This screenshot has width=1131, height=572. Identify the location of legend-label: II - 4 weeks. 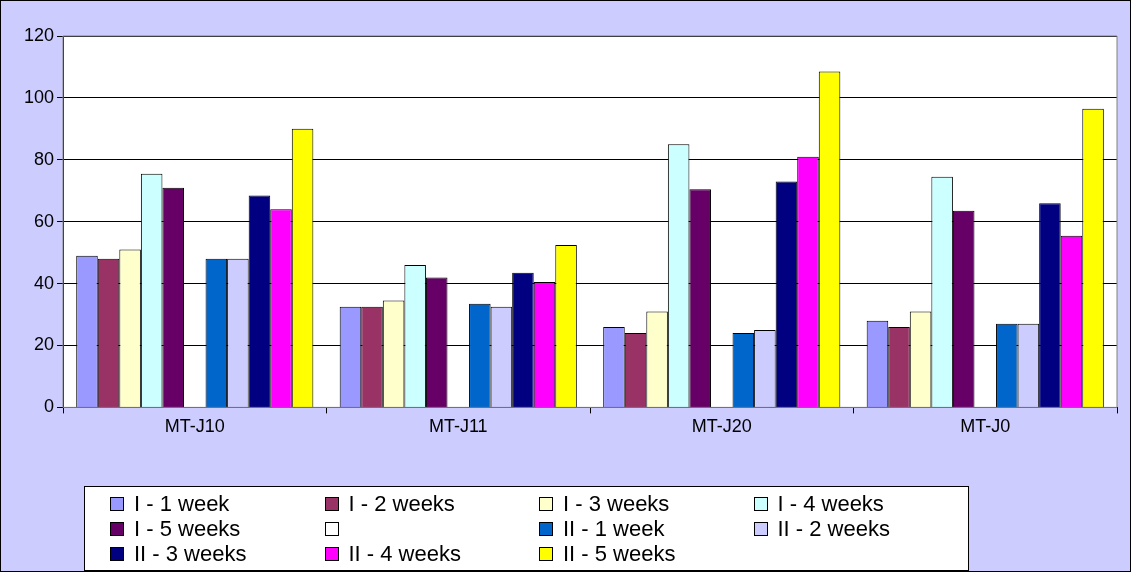
(404, 553).